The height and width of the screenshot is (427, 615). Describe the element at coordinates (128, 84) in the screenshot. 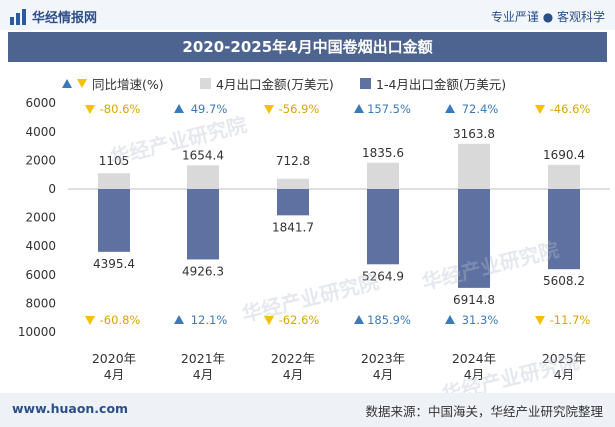

I see `legend-growth-label: 同比增速(%)` at that location.